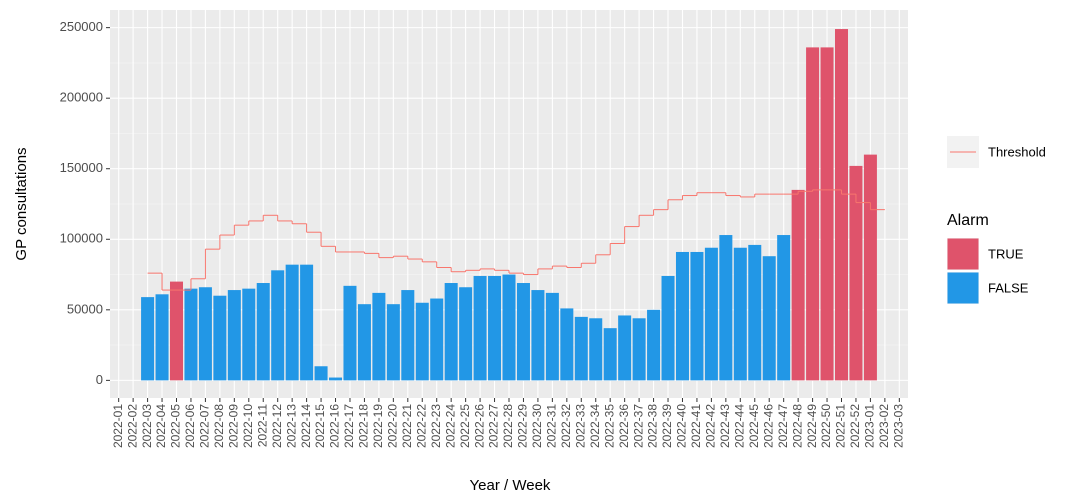  Describe the element at coordinates (21, 203) in the screenshot. I see `y-axis-title: GP consultations` at that location.